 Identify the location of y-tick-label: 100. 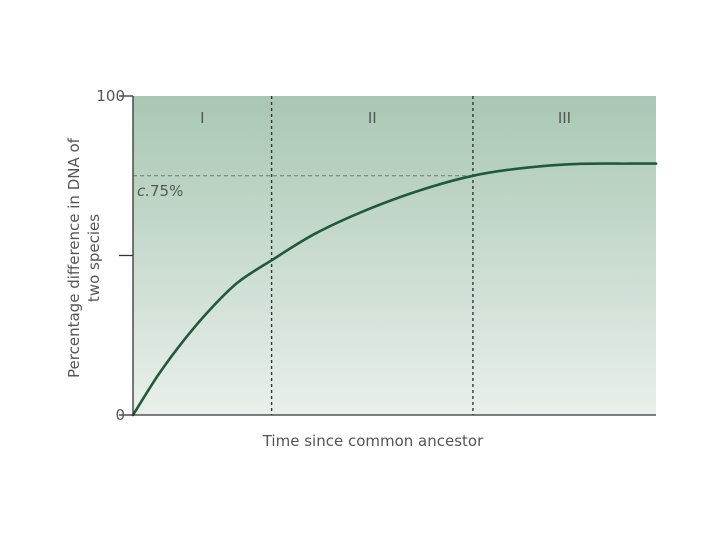
(110, 96).